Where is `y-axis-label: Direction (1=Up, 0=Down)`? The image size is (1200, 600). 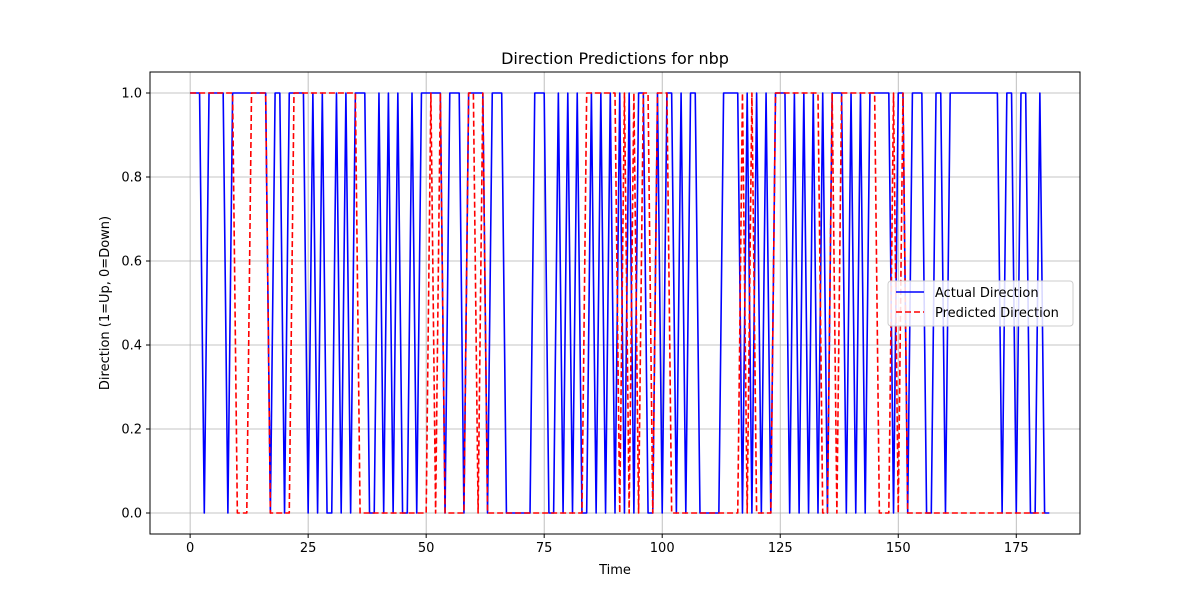
y-axis-label: Direction (1=Up, 0=Down) is located at coordinates (105, 303).